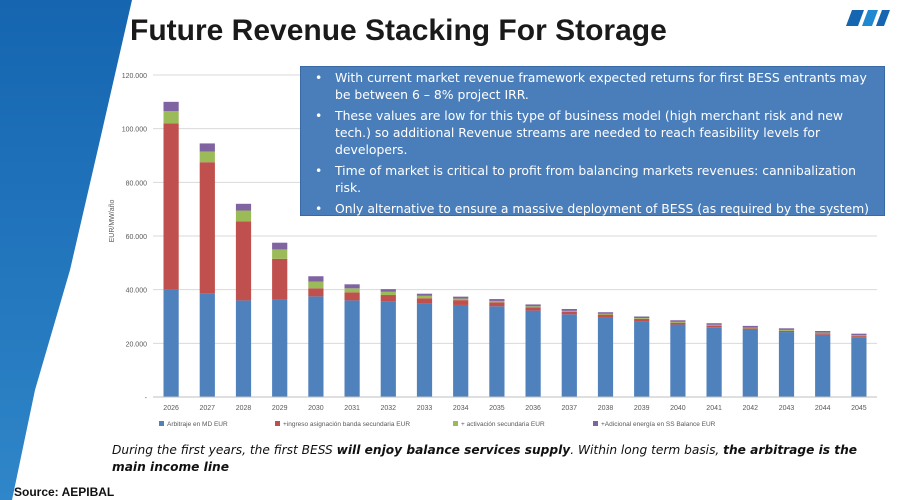 This screenshot has width=900, height=500. What do you see at coordinates (316, 408) in the screenshot?
I see `x-tick-label: 2030` at bounding box center [316, 408].